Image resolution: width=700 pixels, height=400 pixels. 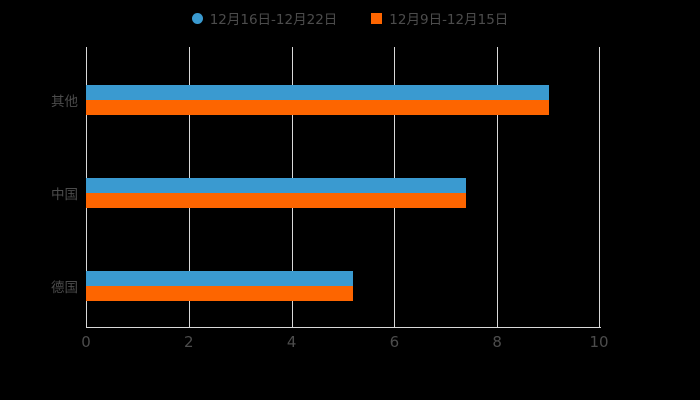 What do you see at coordinates (394, 342) in the screenshot?
I see `x-tick-label-6: 6` at bounding box center [394, 342].